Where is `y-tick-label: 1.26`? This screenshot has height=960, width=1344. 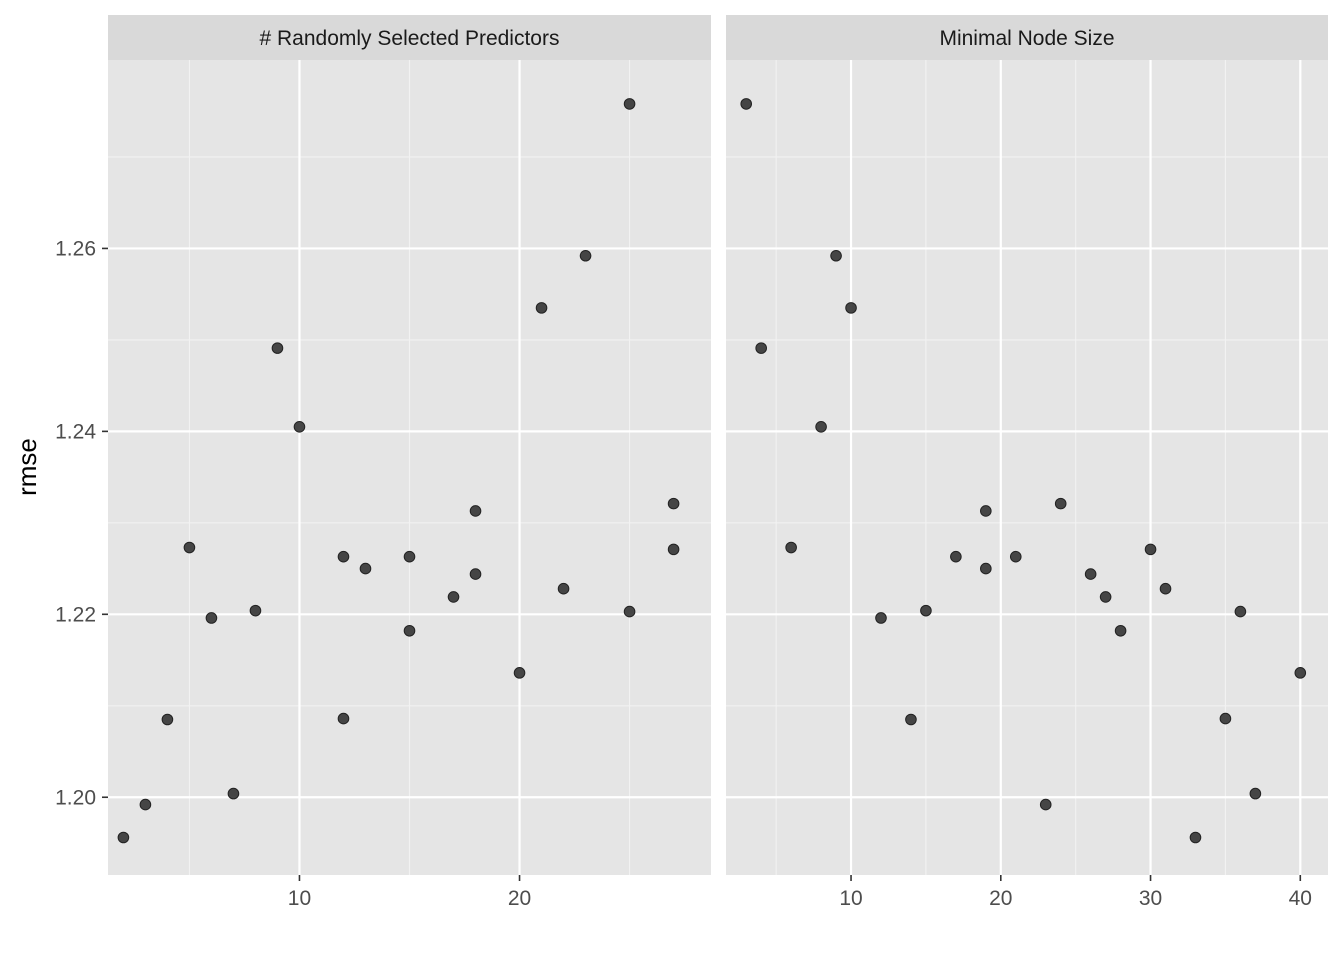 y-tick-label: 1.26 is located at coordinates (75, 248).